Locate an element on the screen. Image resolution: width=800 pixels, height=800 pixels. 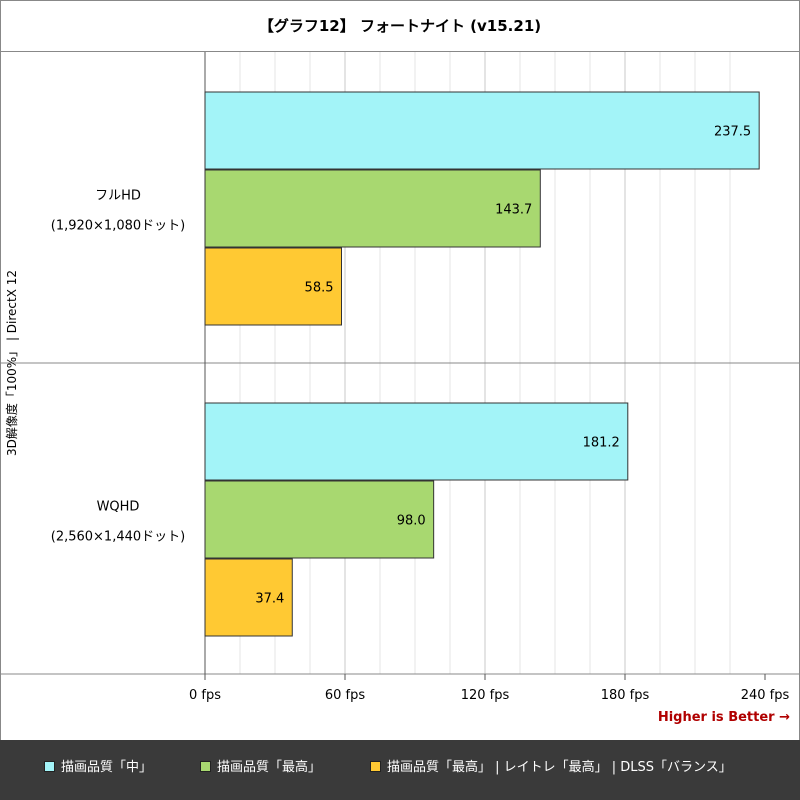
legend-label-highest: 描画品質「最高」 is located at coordinates (269, 767).